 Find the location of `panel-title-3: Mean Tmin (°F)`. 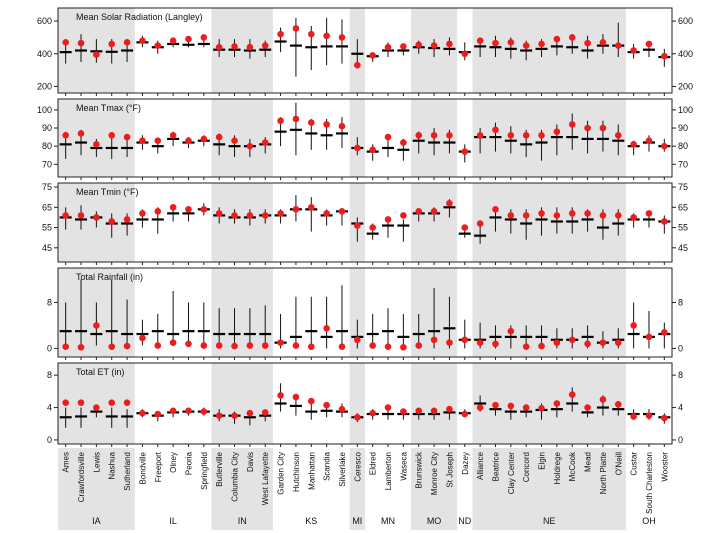

panel-title-3: Mean Tmin (°F) is located at coordinates (107, 192).